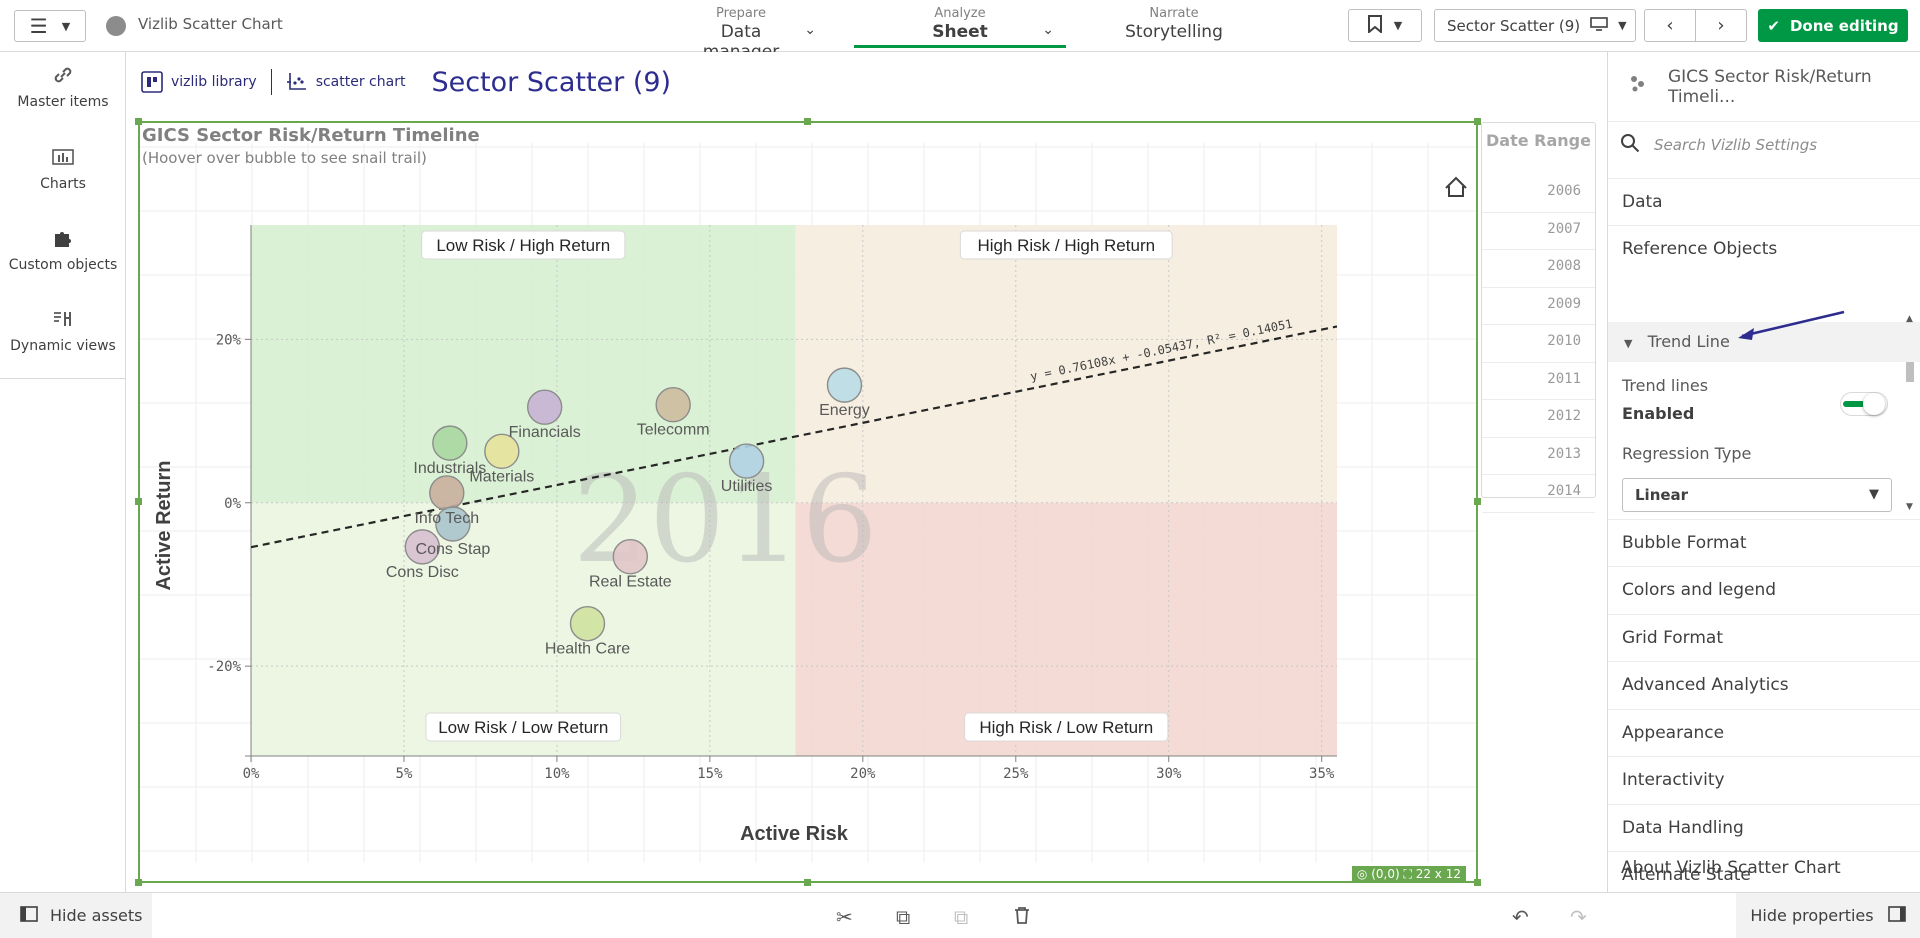 The height and width of the screenshot is (938, 1920). I want to click on x-tick-label: 10%, so click(557, 774).